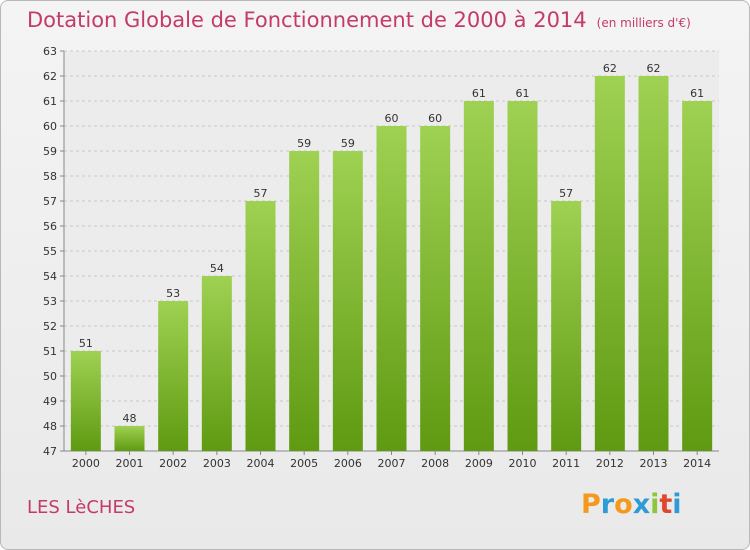 The image size is (750, 550). Describe the element at coordinates (479, 93) in the screenshot. I see `data-label-2009: 61` at that location.